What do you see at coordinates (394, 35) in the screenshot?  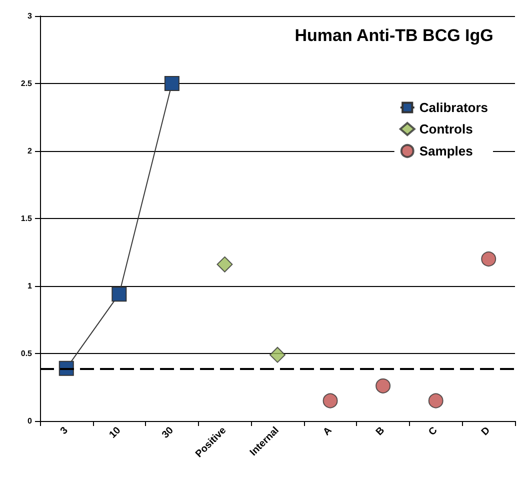 I see `text: Human Anti-TB BCG IgG` at bounding box center [394, 35].